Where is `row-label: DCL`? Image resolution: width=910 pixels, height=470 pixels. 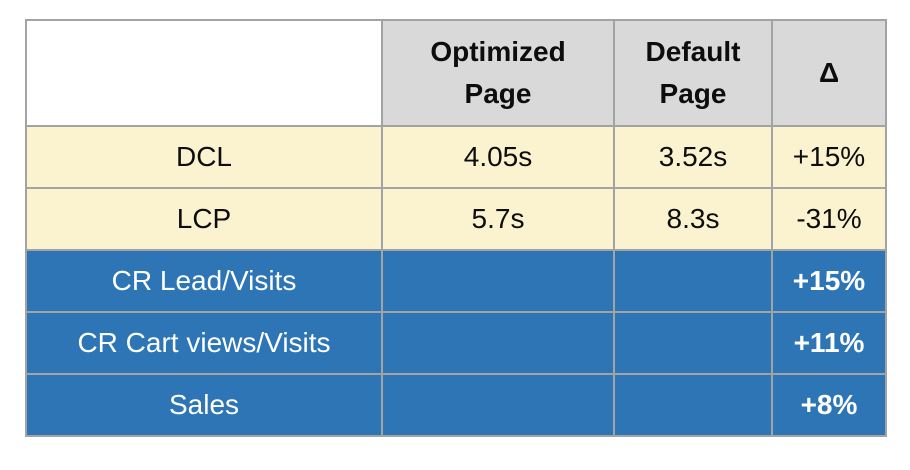
row-label: DCL is located at coordinates (204, 157).